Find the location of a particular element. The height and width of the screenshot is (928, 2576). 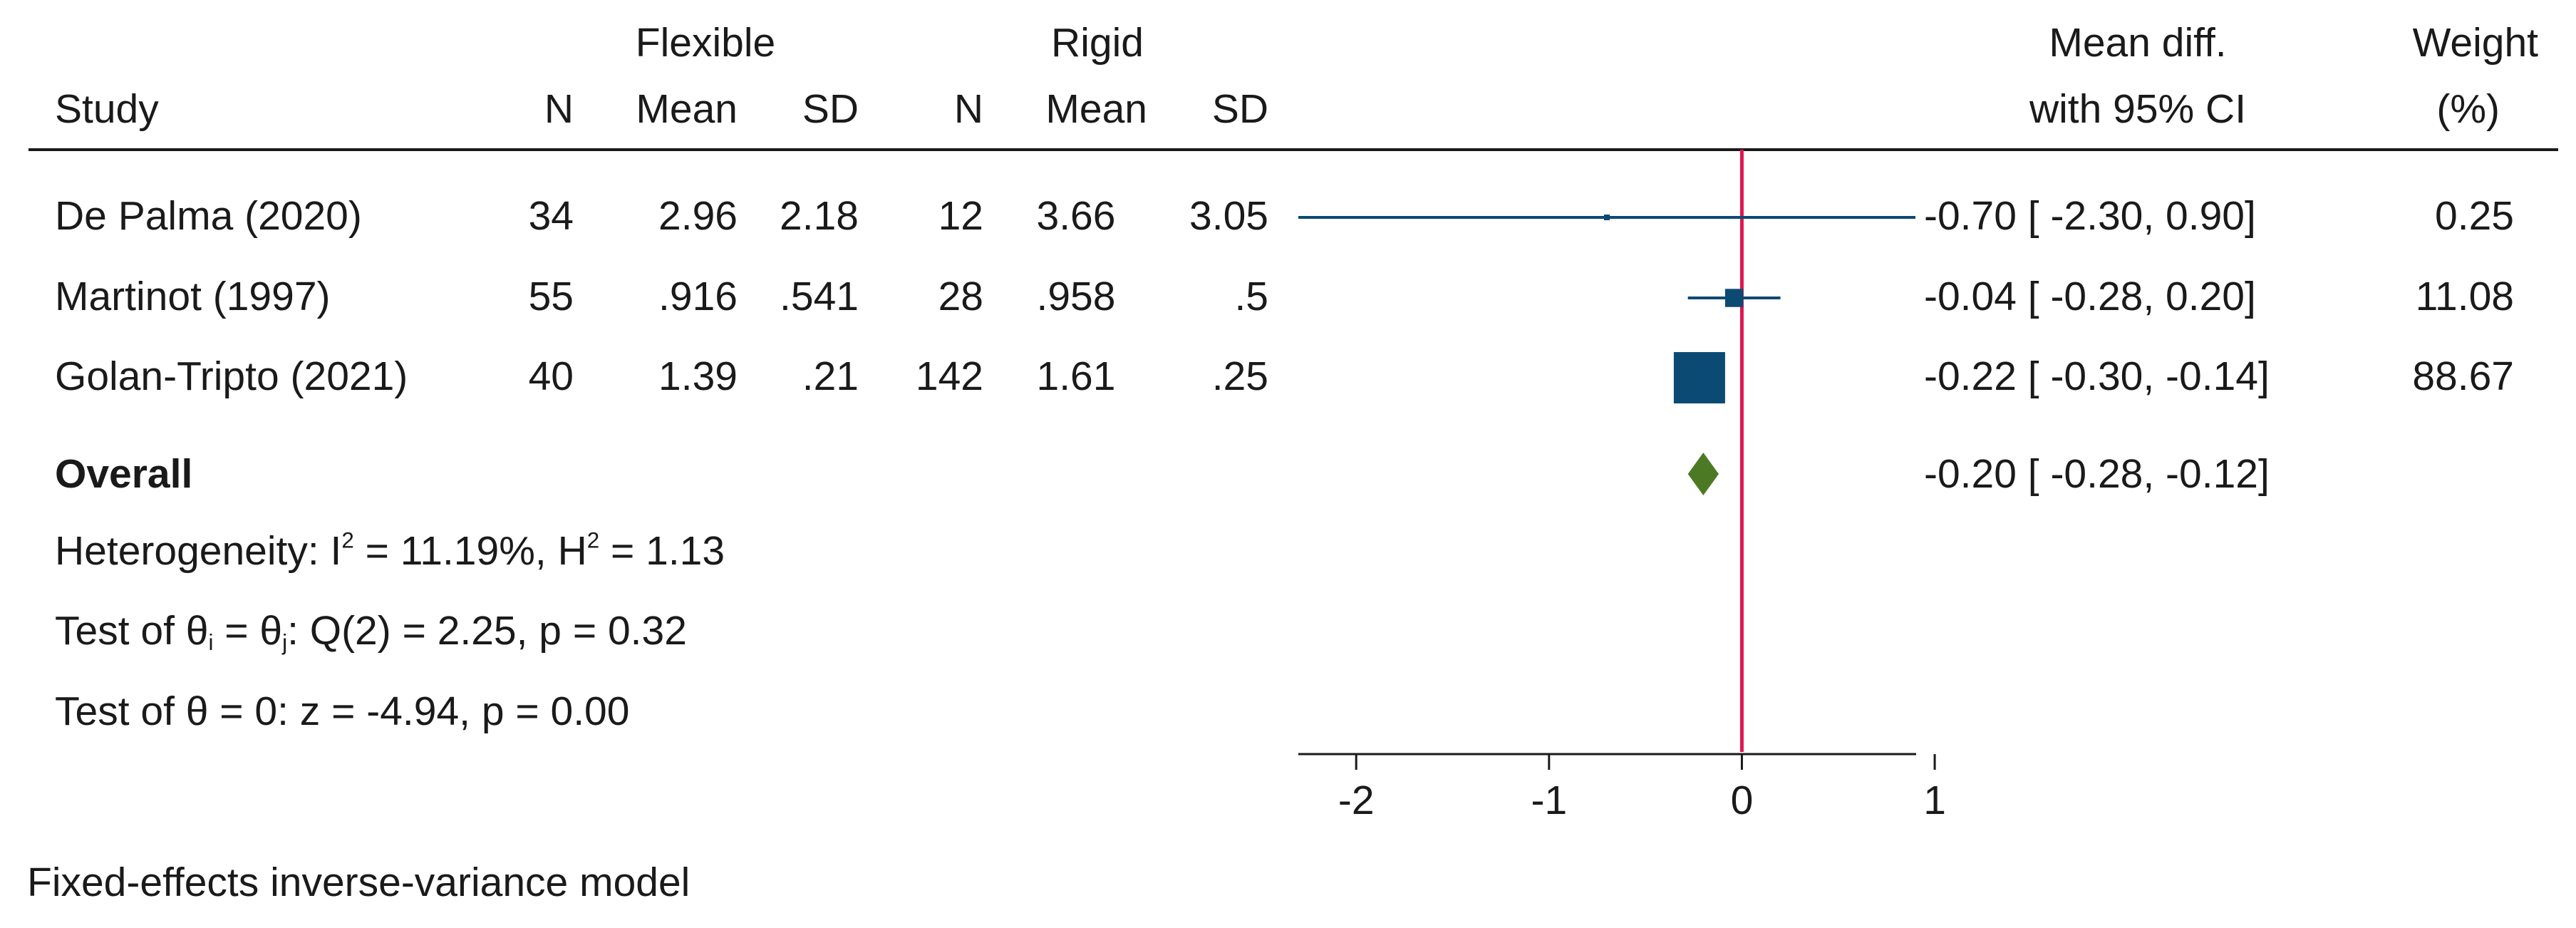

study-name: Martinot (1997) is located at coordinates (193, 296).